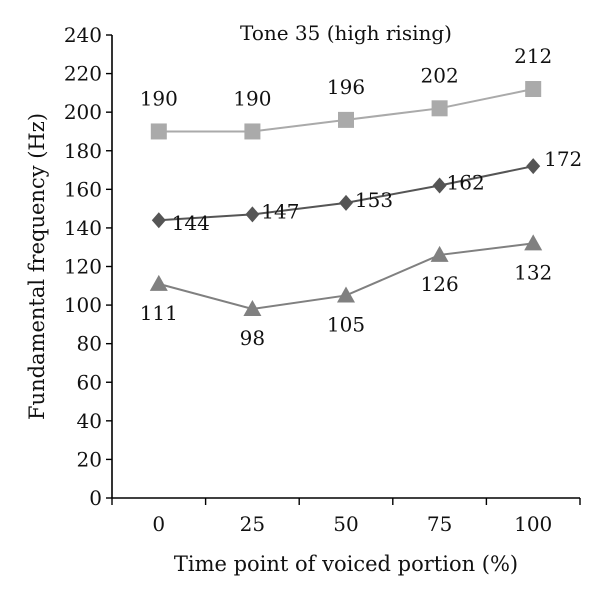  Describe the element at coordinates (83, 267) in the screenshot. I see `y-tick-label: 120` at that location.